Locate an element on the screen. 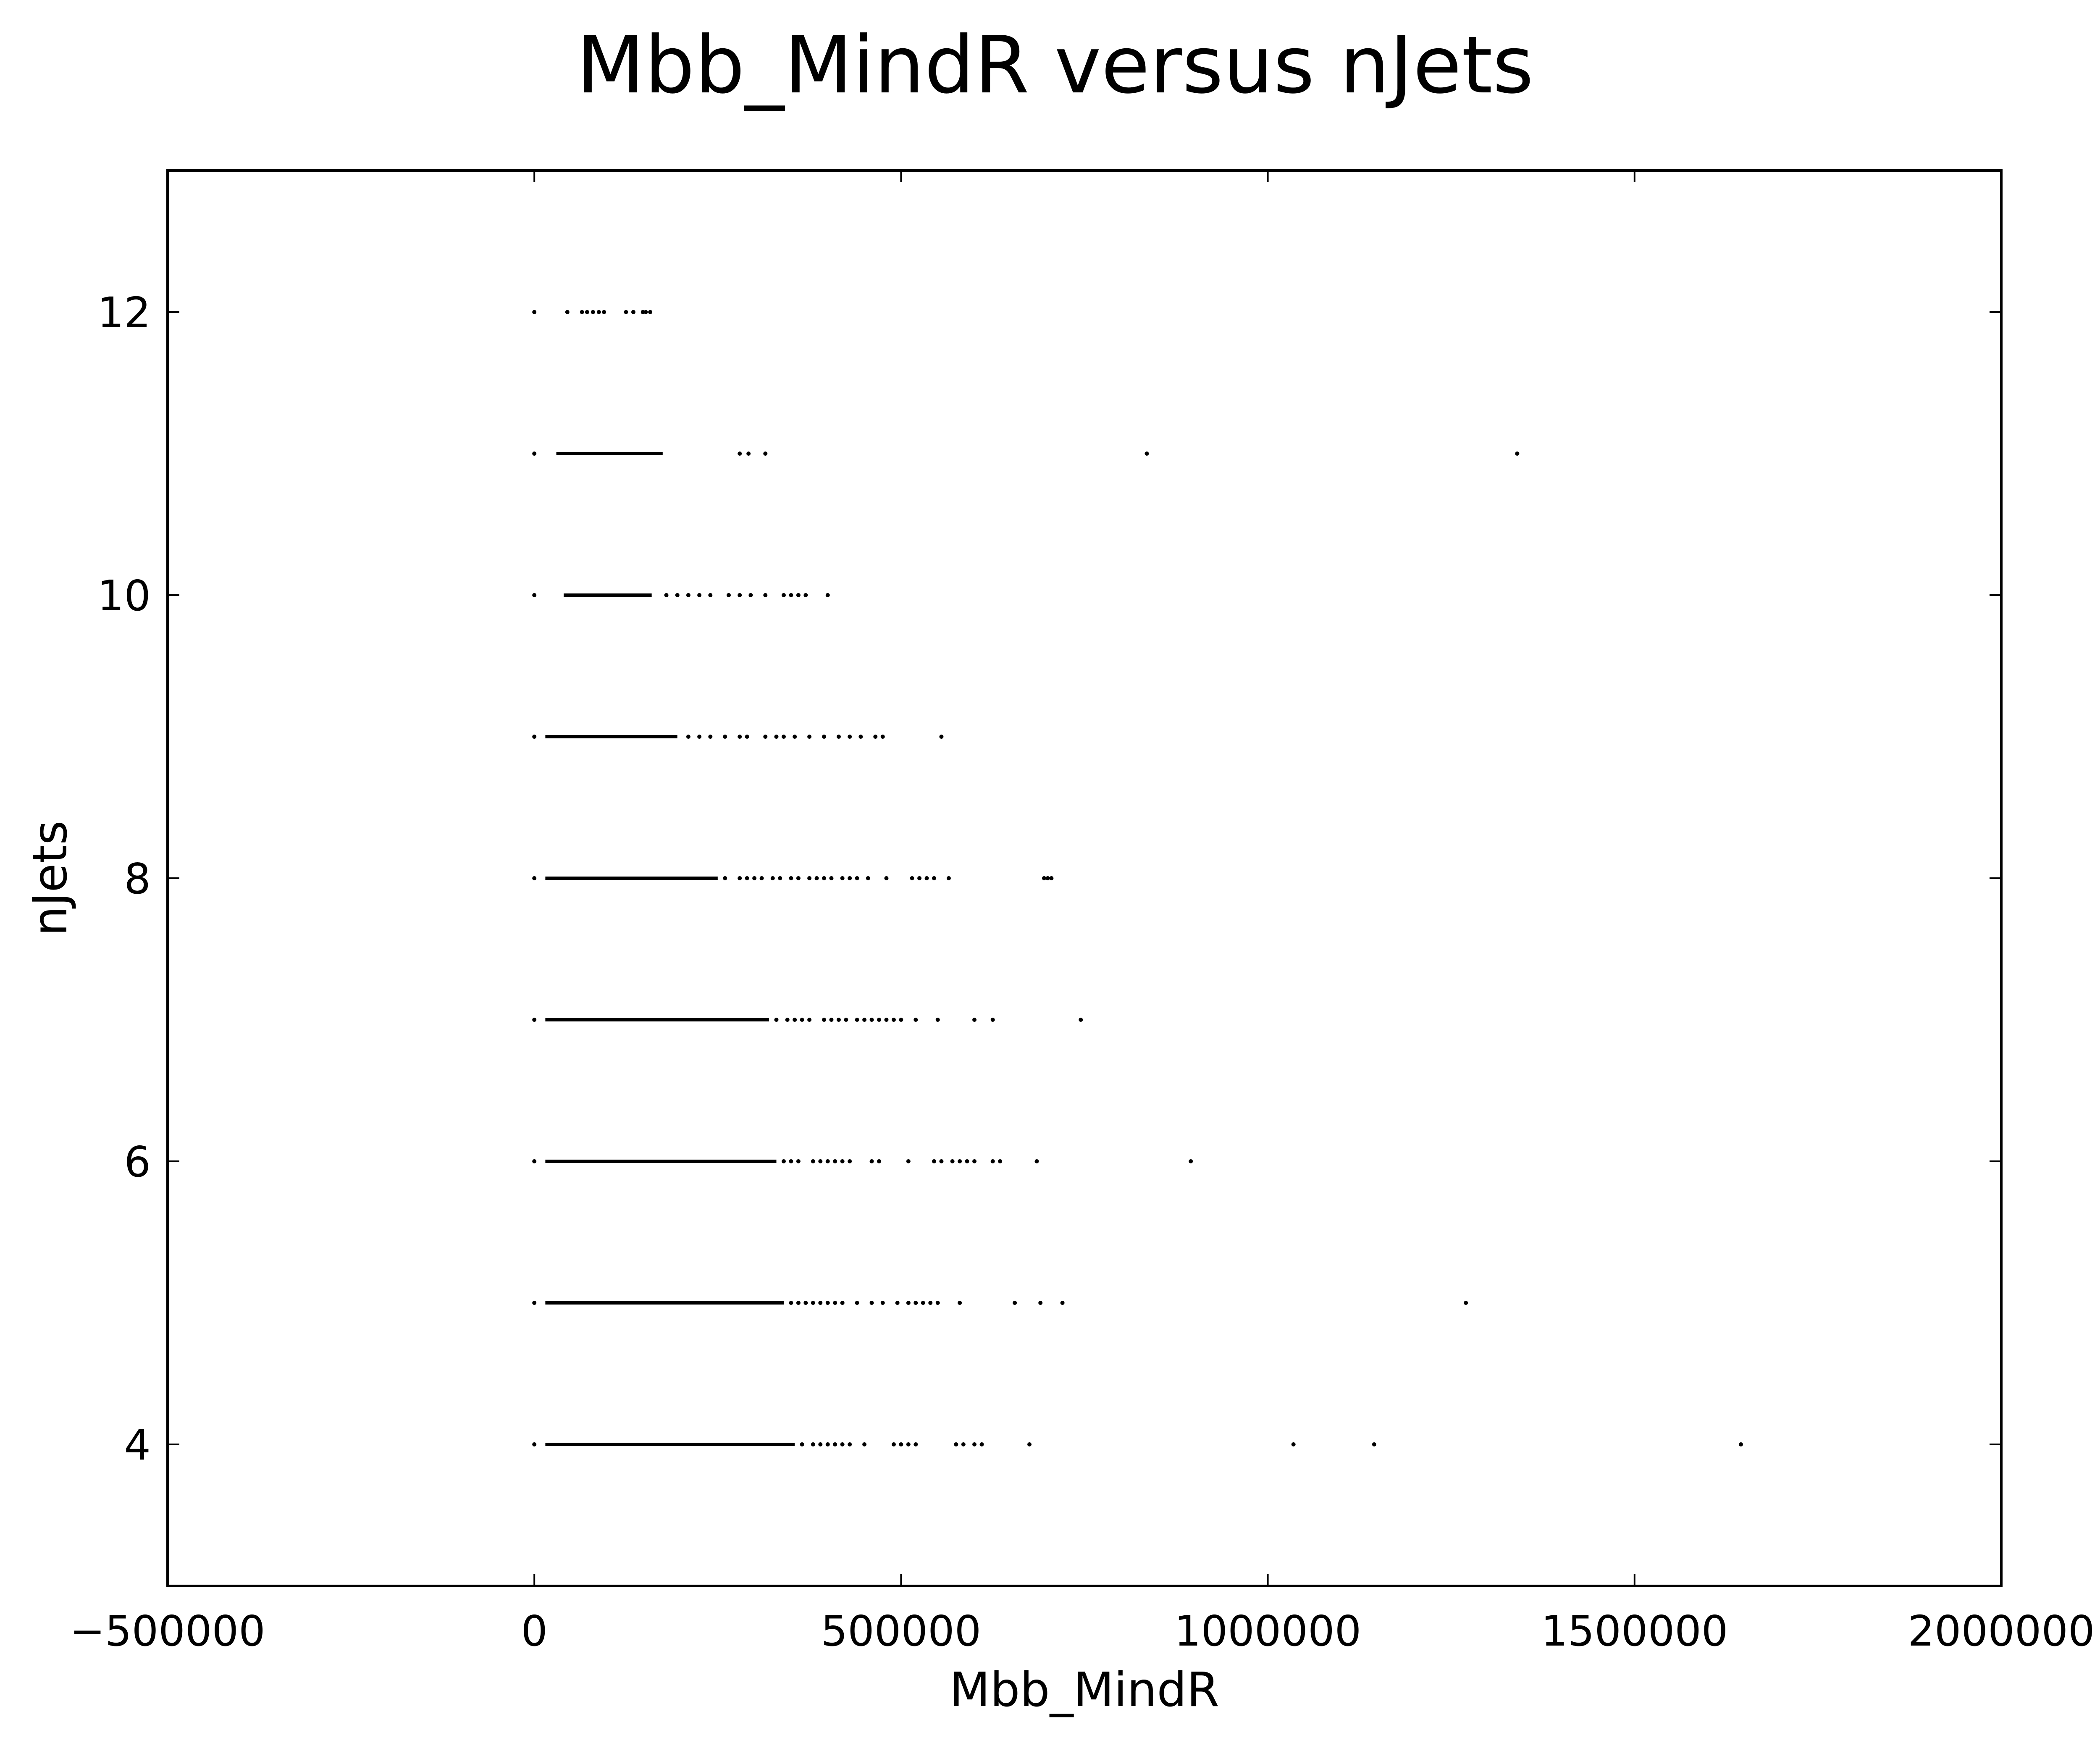  x-tick-label: 0 is located at coordinates (534, 1631).